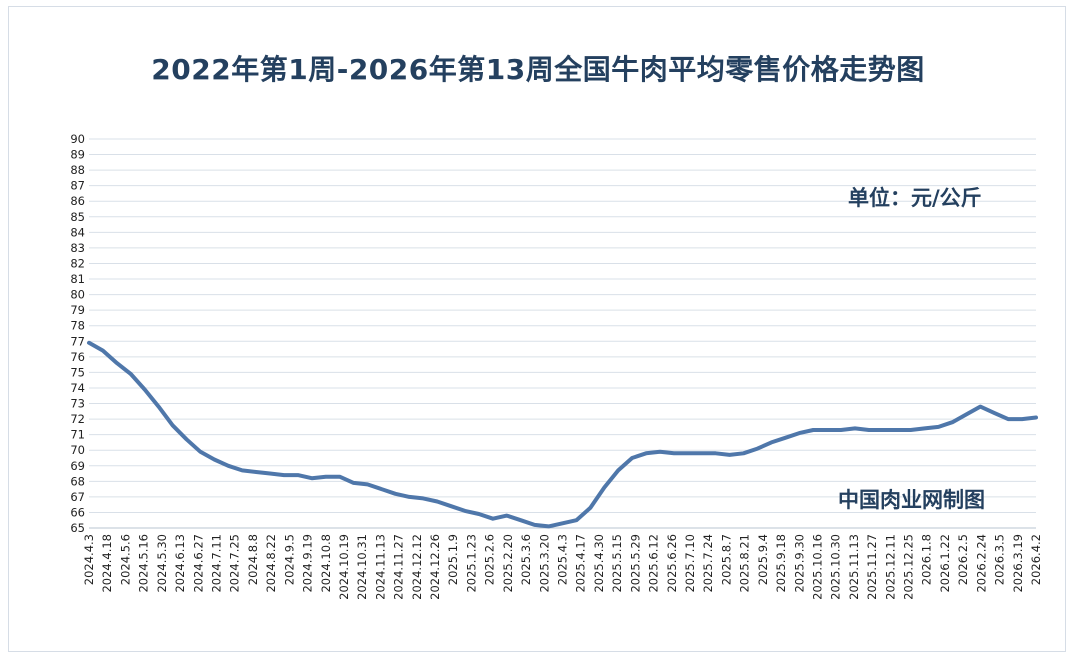 The width and height of the screenshot is (1076, 660). Describe the element at coordinates (77, 326) in the screenshot. I see `y-tick-label: 78` at that location.